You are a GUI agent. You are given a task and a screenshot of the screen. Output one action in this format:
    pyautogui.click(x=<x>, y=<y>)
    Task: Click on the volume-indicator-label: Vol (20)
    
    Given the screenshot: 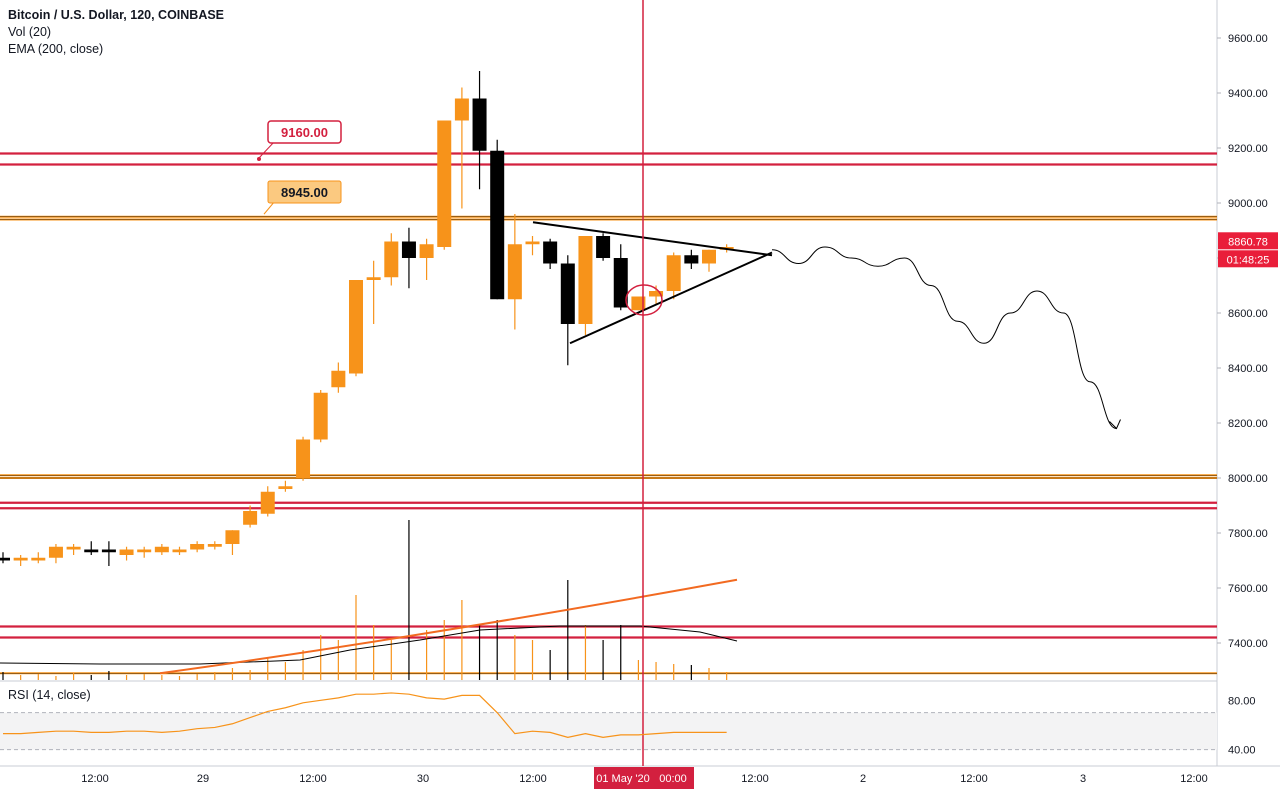 What is the action you would take?
    pyautogui.click(x=30, y=32)
    